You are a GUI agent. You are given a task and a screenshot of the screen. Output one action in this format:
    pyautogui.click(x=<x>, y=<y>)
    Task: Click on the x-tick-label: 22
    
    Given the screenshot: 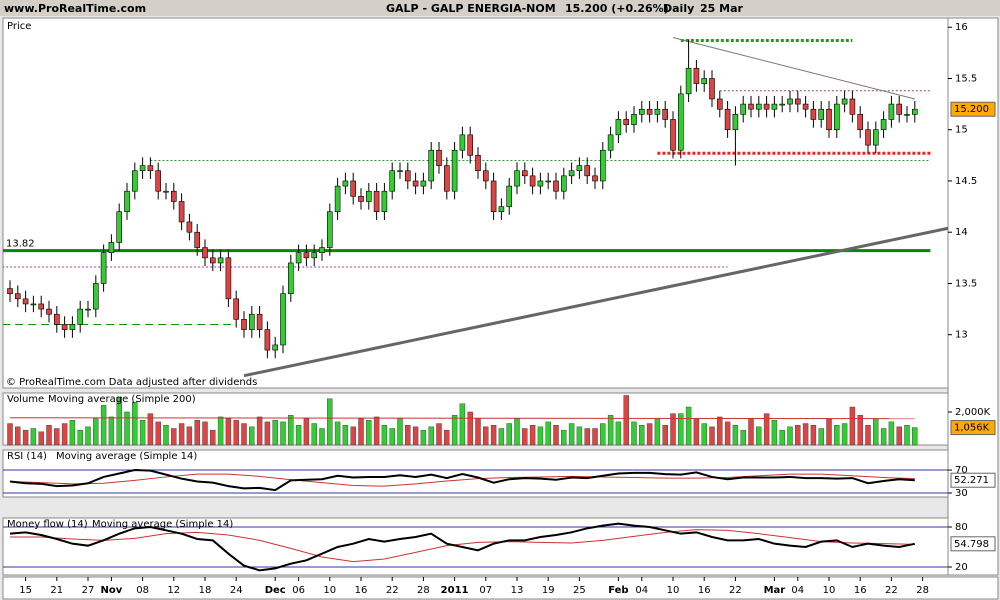 What is the action you would take?
    pyautogui.click(x=735, y=590)
    